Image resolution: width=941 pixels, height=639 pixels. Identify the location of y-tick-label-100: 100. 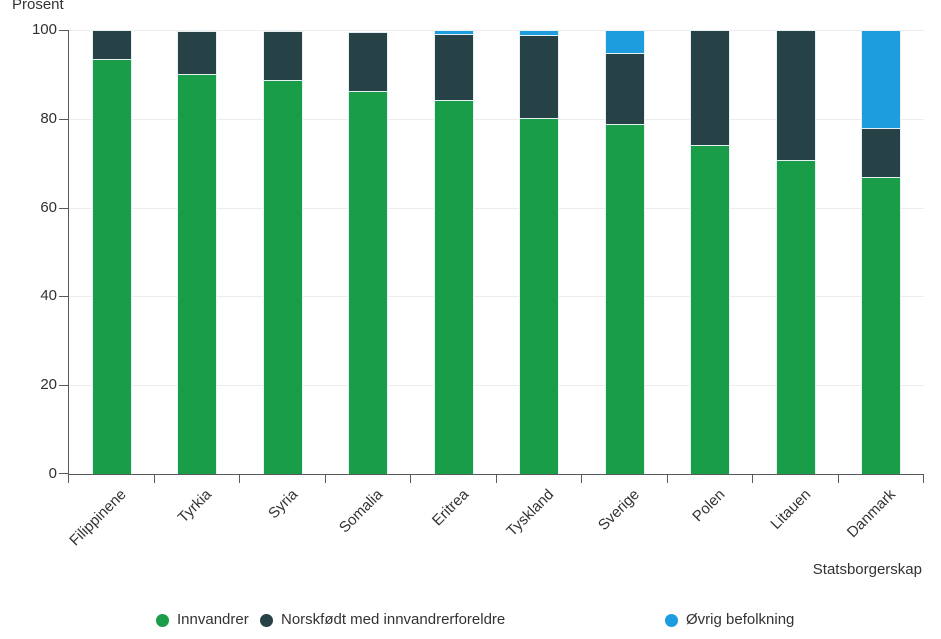
(44, 29).